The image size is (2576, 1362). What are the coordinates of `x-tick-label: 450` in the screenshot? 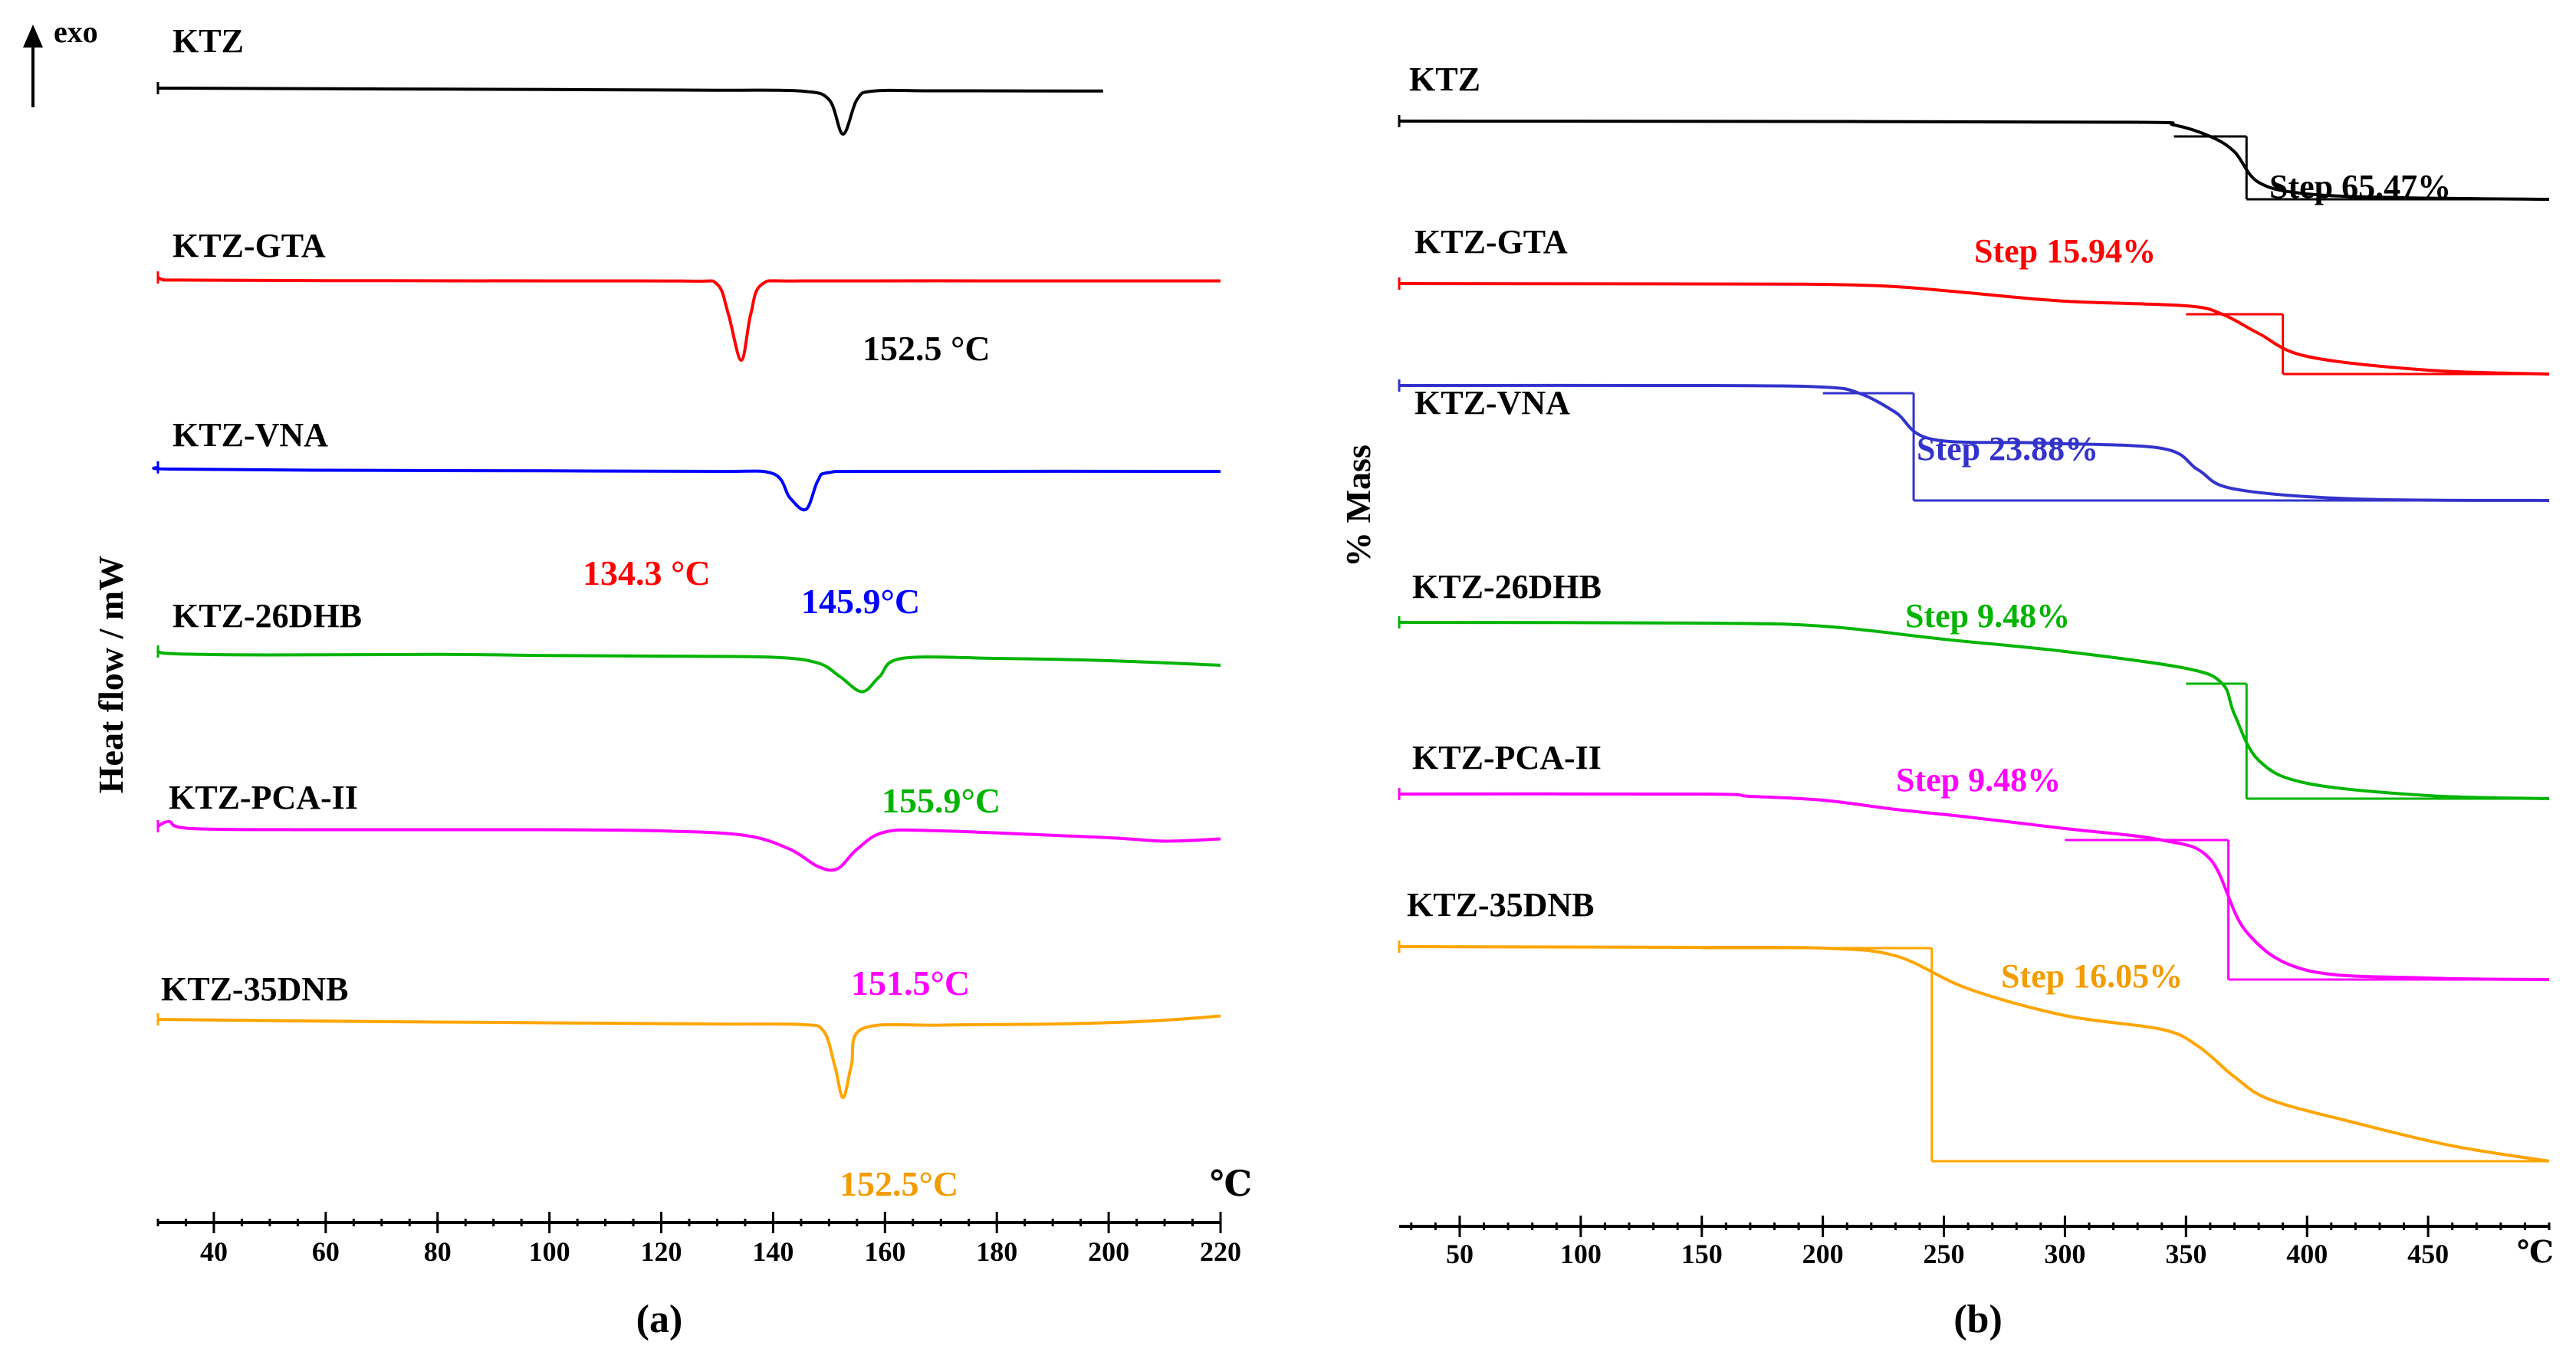 It's located at (2428, 1254).